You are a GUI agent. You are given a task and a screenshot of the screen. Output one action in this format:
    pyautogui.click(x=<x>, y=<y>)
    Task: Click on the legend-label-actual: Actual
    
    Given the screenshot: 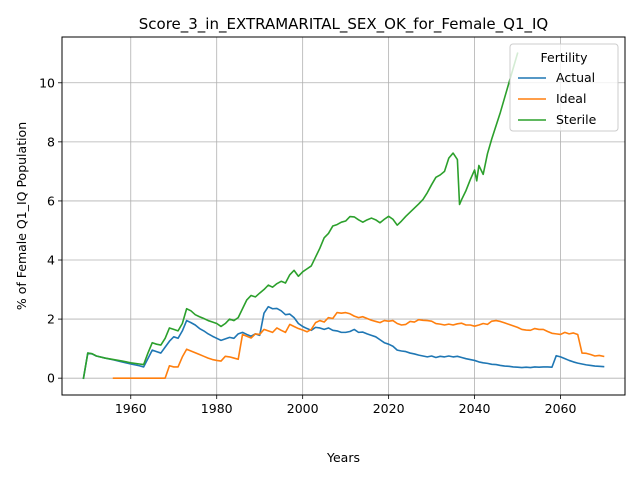 What is the action you would take?
    pyautogui.click(x=575, y=77)
    